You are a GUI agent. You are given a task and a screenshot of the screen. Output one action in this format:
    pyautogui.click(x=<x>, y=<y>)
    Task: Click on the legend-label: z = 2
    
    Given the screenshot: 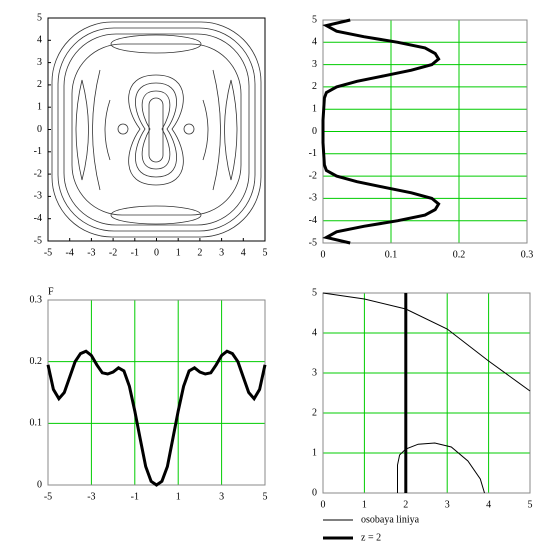 What is the action you would take?
    pyautogui.click(x=371, y=537)
    